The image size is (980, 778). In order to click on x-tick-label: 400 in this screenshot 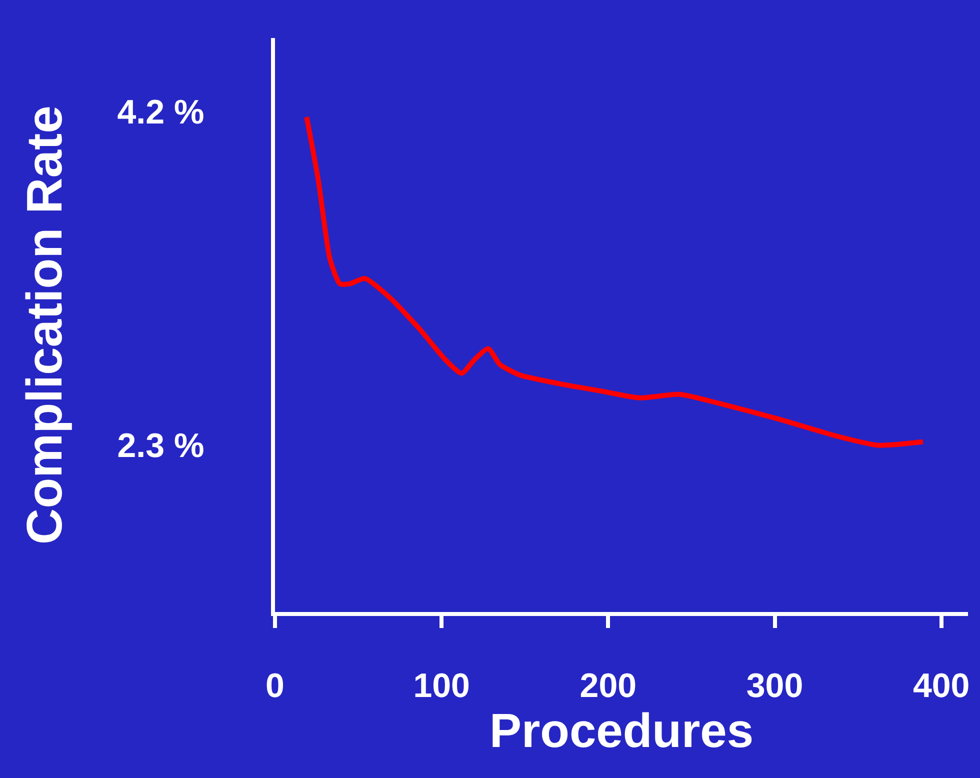, I will do `click(941, 685)`.